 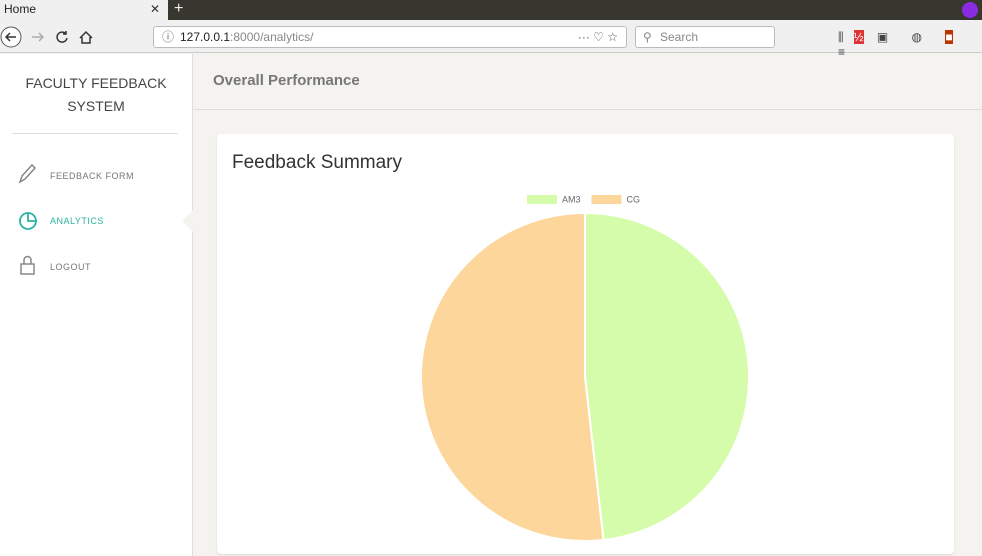 What do you see at coordinates (179, 8) in the screenshot?
I see `new-tab: +` at bounding box center [179, 8].